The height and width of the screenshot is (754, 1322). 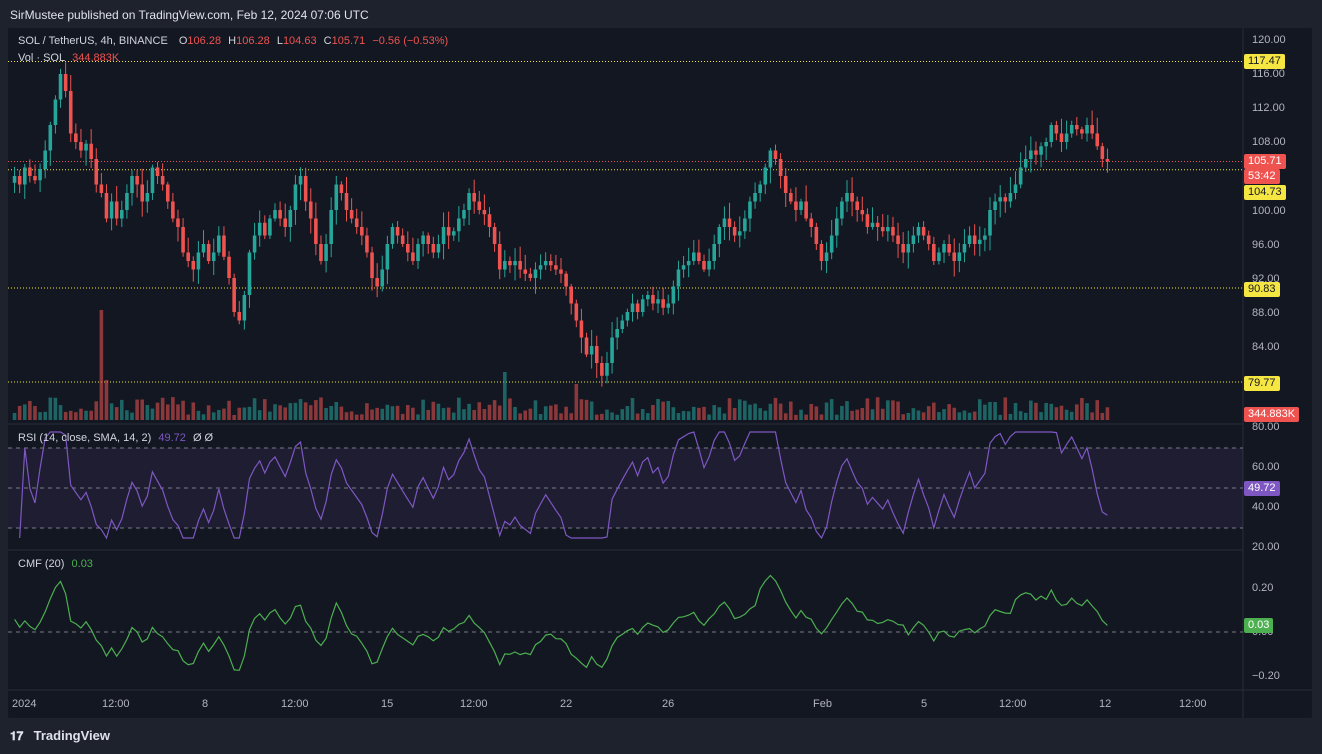 I want to click on cmf-tick: −0.20, so click(x=1266, y=676).